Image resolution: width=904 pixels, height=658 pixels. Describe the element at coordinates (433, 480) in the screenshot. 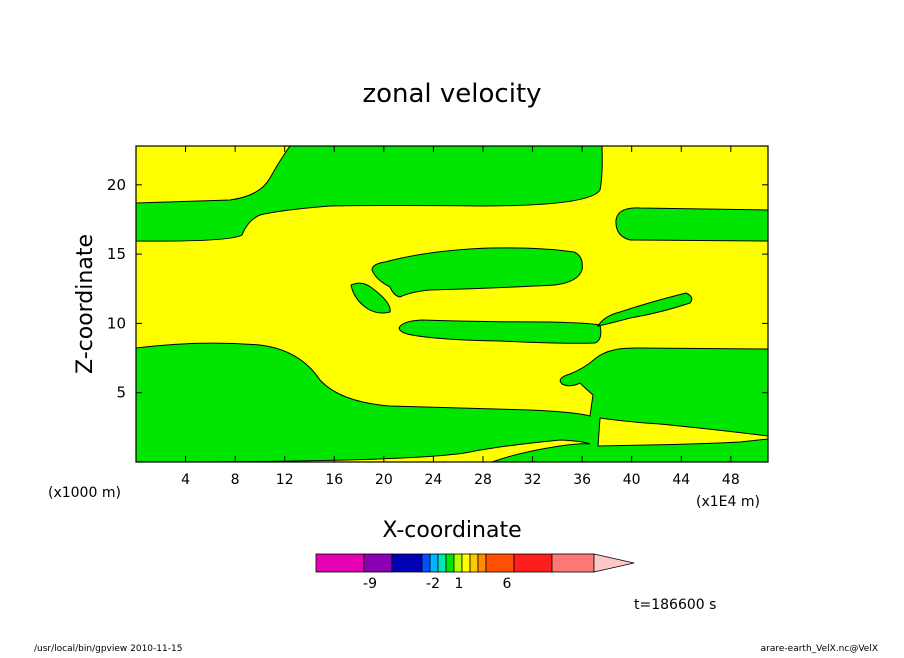

I see `x-tick-label: 24` at that location.